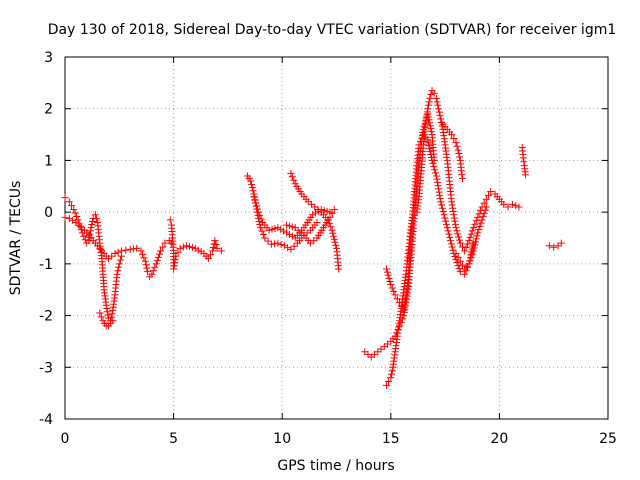 This screenshot has width=640, height=480. What do you see at coordinates (399, 301) in the screenshot?
I see `series-s12` at bounding box center [399, 301].